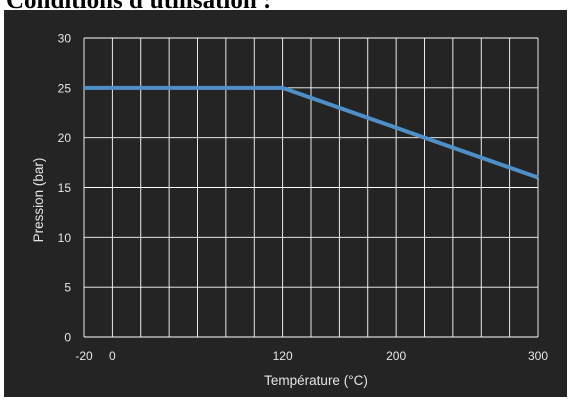  I want to click on y-tick-label: 15, so click(65, 188).